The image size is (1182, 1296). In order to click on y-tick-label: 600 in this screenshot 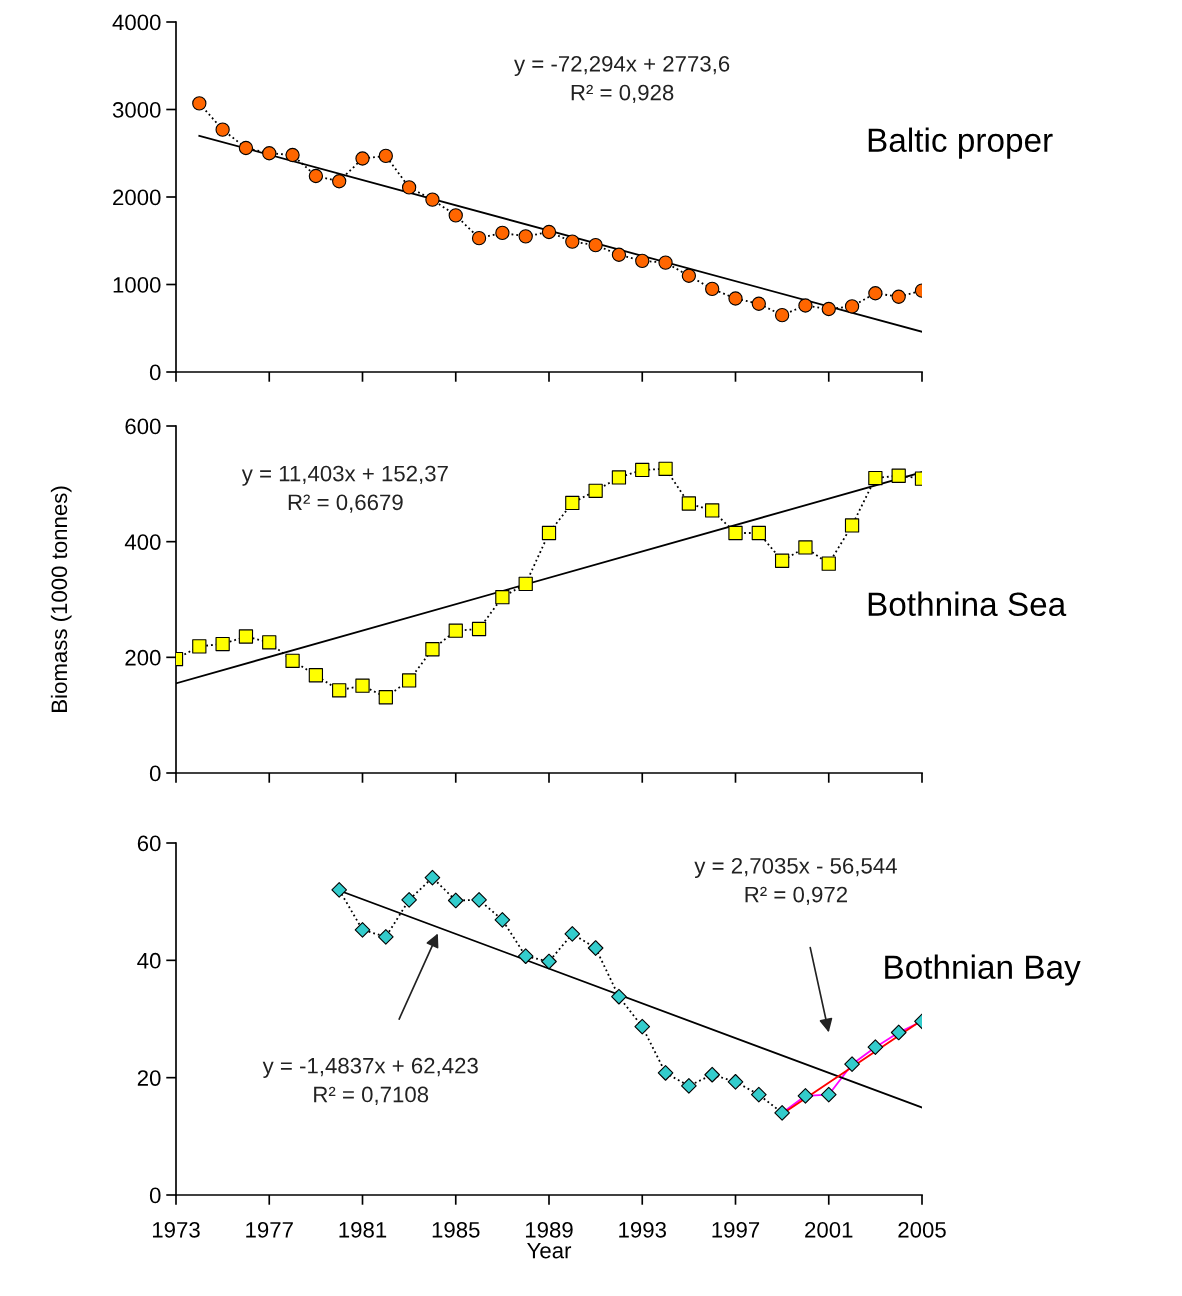, I will do `click(143, 426)`.